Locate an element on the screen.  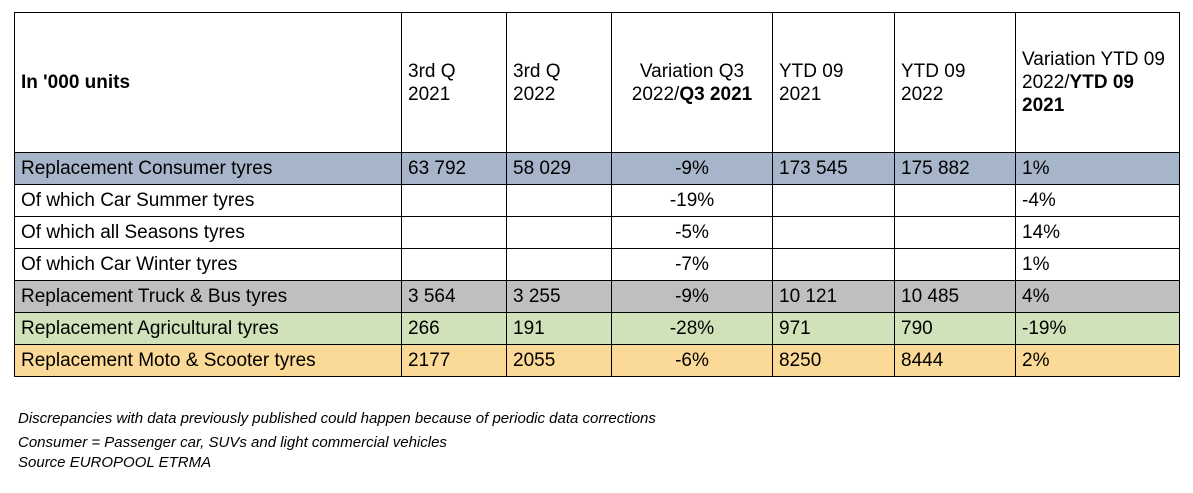
cell-variation-q3: -6% is located at coordinates (692, 360).